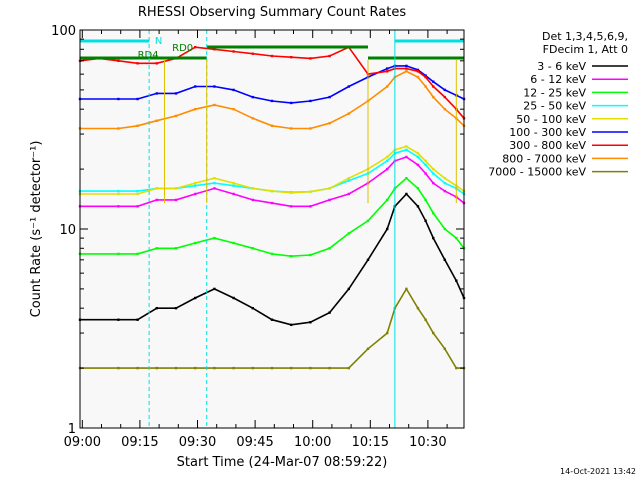 This screenshot has height=480, width=640. What do you see at coordinates (148, 55) in the screenshot?
I see `annotation-label: RD4` at bounding box center [148, 55].